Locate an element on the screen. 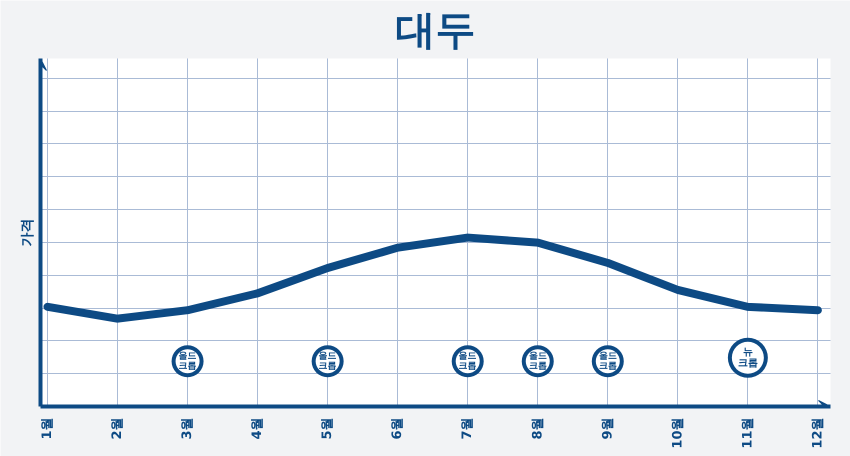 The width and height of the screenshot is (850, 456). y-axis-title: 가격 is located at coordinates (28, 232).